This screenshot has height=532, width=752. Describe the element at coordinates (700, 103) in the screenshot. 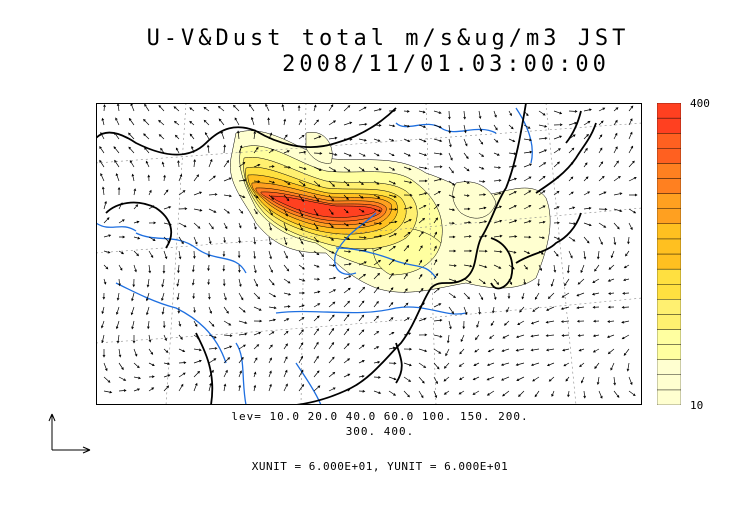

I see `legend-max-label: 400` at that location.